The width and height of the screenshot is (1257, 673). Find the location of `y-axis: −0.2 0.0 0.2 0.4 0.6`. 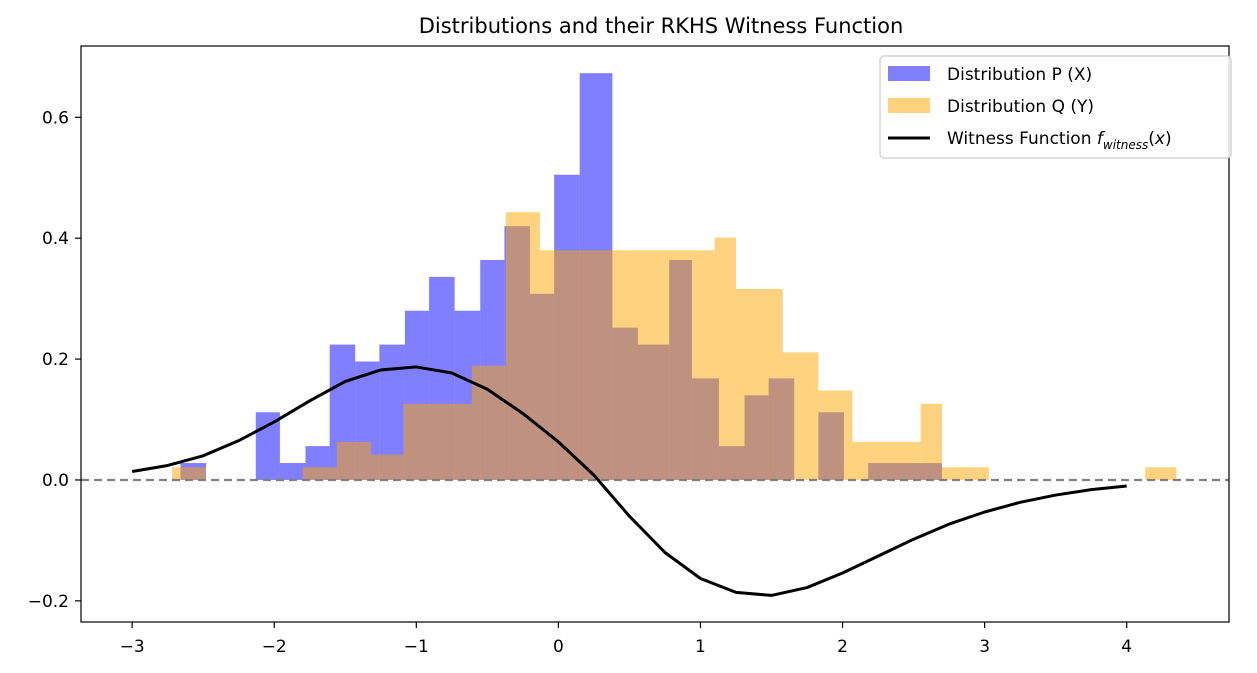

y-axis: −0.2 0.0 0.2 0.4 0.6 is located at coordinates (54, 360).